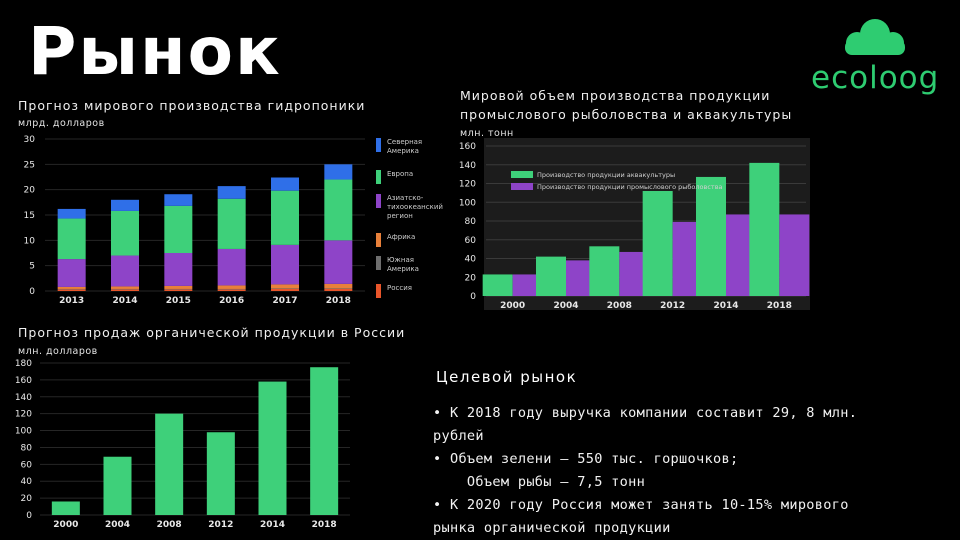 The width and height of the screenshot is (960, 540). What do you see at coordinates (458, 436) in the screenshot?
I see `target-market-line: рублей` at bounding box center [458, 436].